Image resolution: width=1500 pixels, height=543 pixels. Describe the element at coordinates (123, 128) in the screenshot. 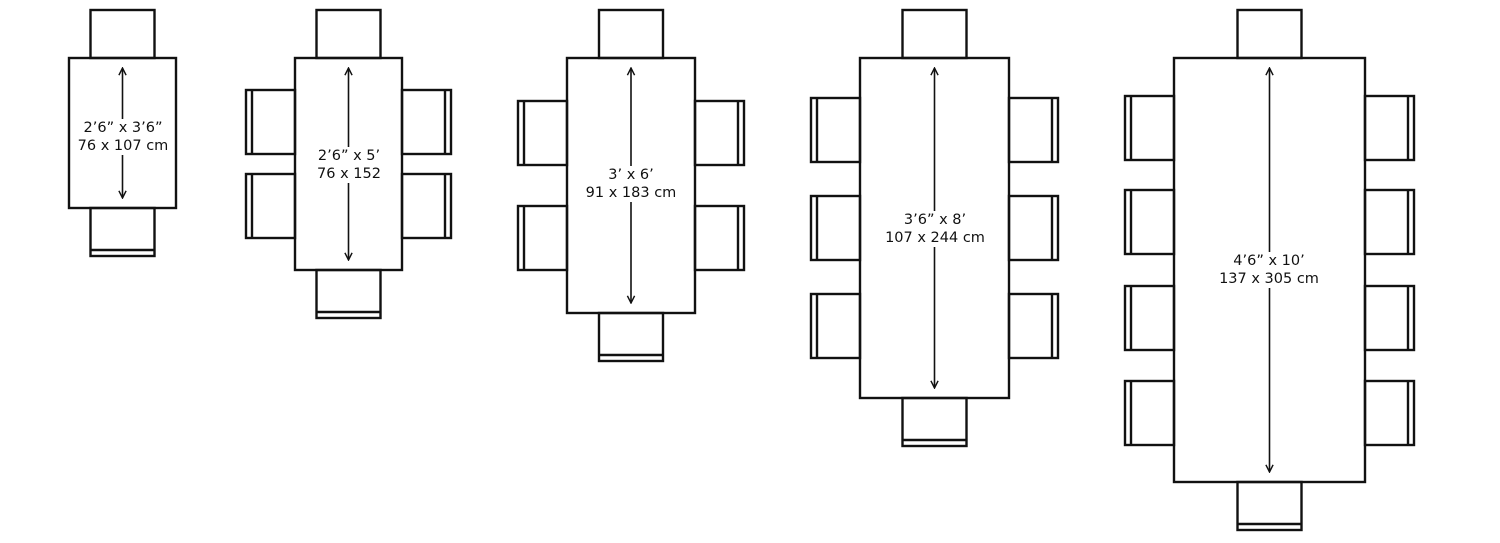

I see `table-1-size-imperial: 2’6” x 3’6”` at that location.